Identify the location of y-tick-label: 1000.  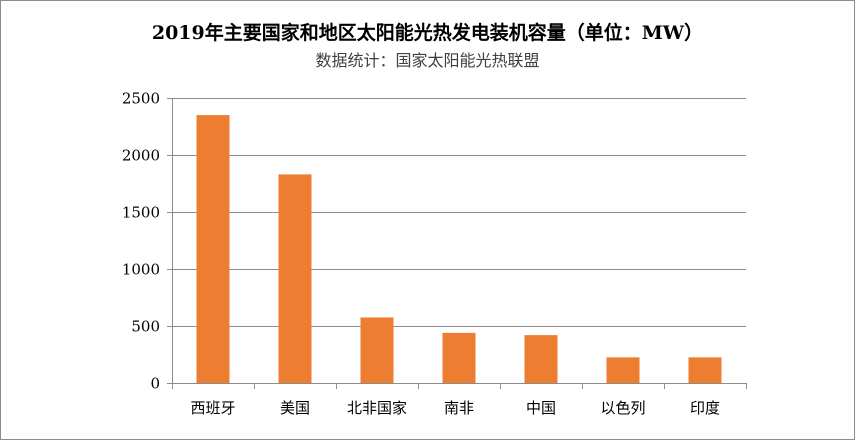
(141, 270).